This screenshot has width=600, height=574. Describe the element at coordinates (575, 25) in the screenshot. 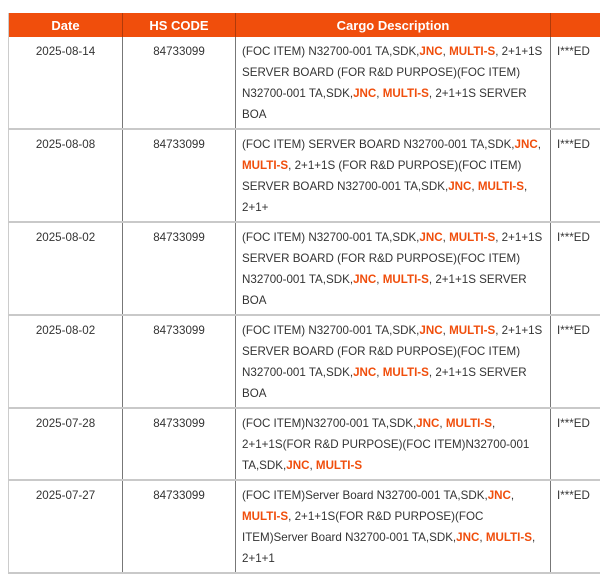

I see `header-importer` at that location.